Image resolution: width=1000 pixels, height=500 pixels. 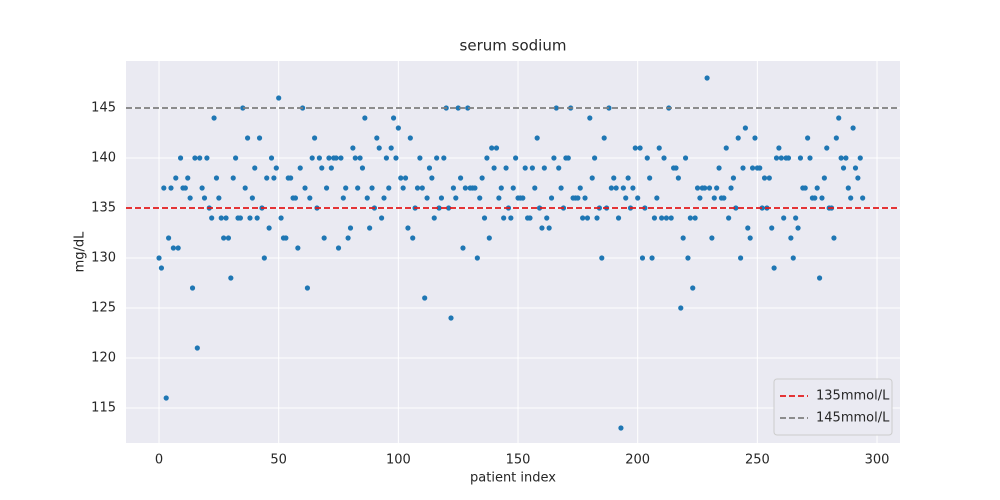 What do you see at coordinates (278, 460) in the screenshot?
I see `x-tick-label: 50` at bounding box center [278, 460].